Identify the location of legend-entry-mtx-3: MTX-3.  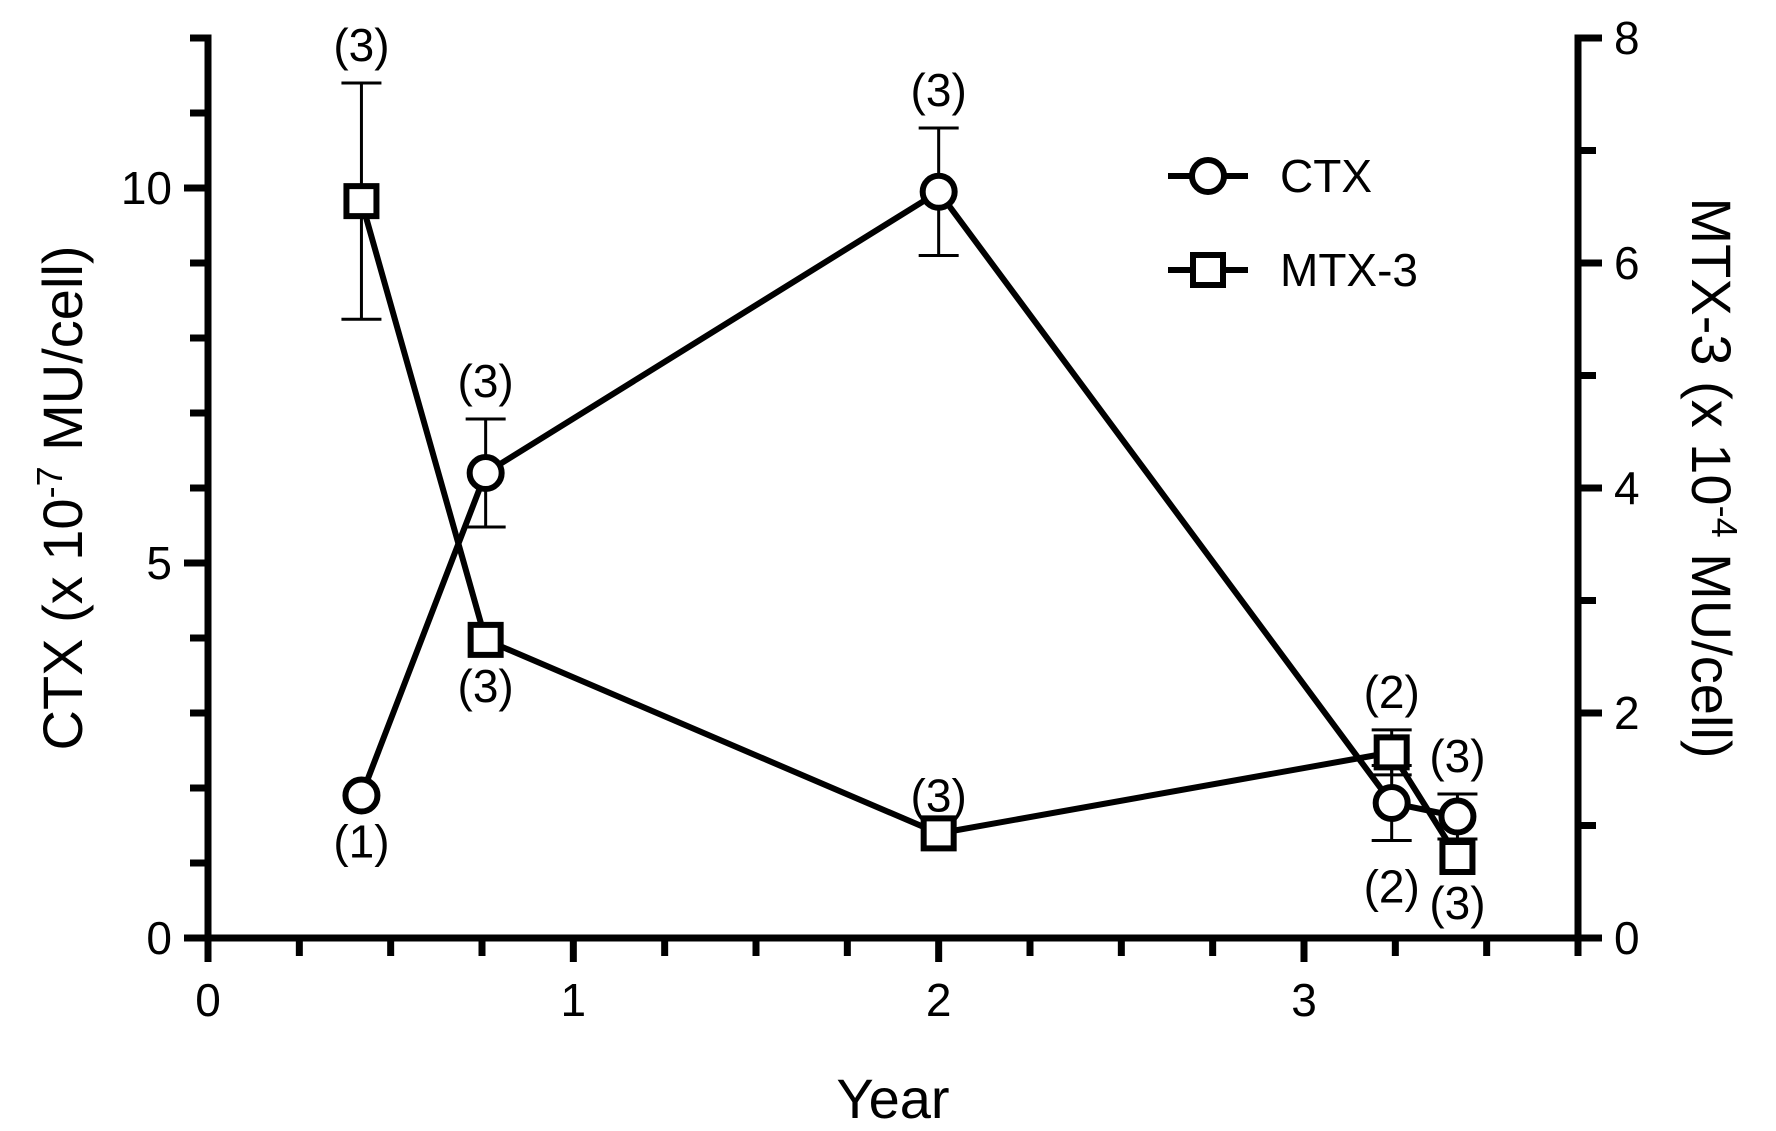
(1293, 270).